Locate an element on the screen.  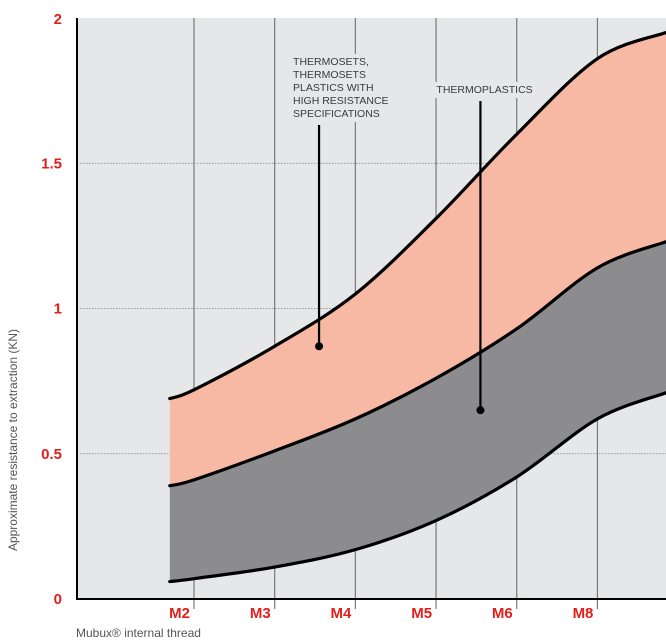
annotation-text: SPECIFICATIONS is located at coordinates (336, 114).